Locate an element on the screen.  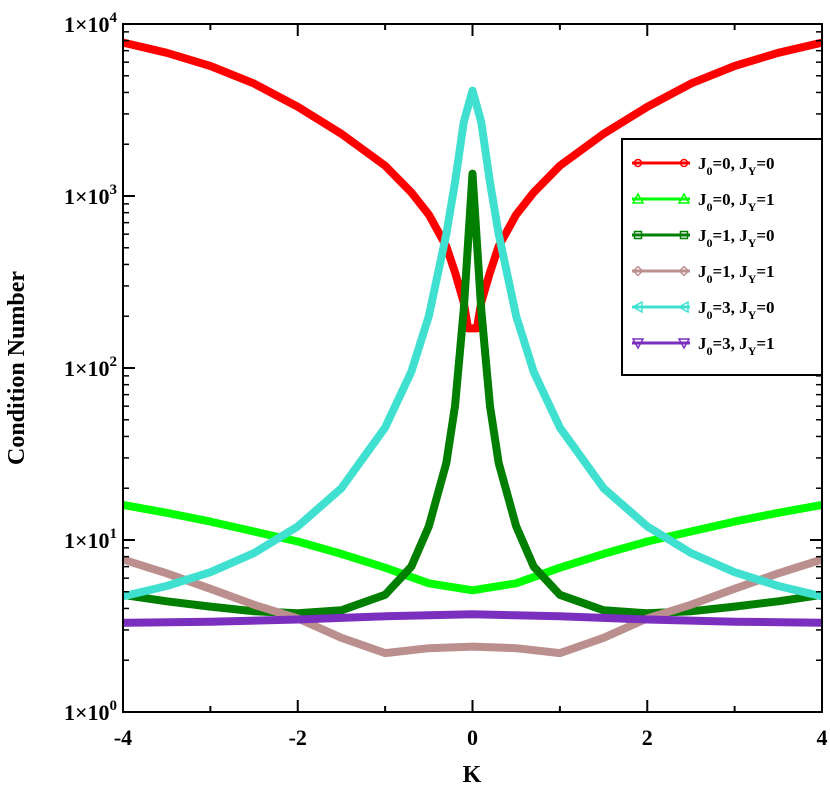
x-tick-label: 4 is located at coordinates (822, 737).